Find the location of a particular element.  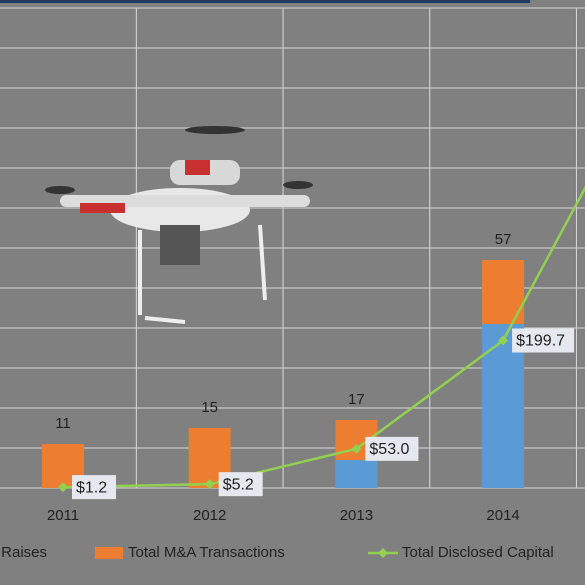

legend-marker is located at coordinates (383, 553).